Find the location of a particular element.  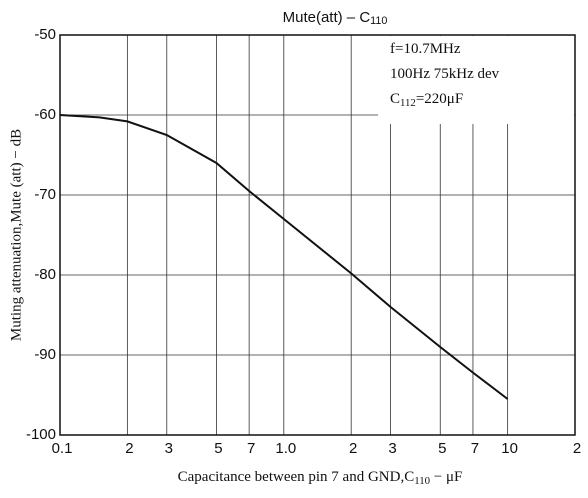

annotation: C112=220μF is located at coordinates (426, 99).